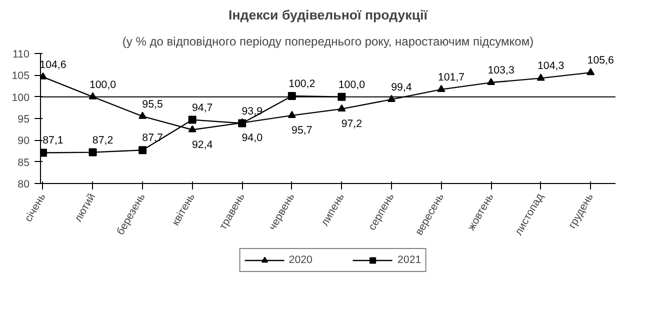 The width and height of the screenshot is (664, 329). Describe the element at coordinates (600, 60) in the screenshot. I see `data-label: 105,6` at that location.